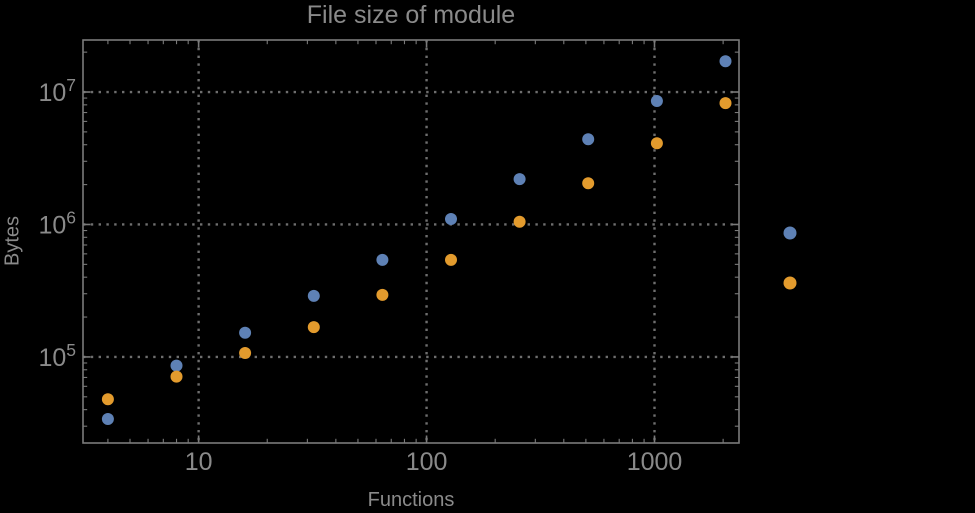  What do you see at coordinates (411, 500) in the screenshot?
I see `x-axis-label: Functions` at bounding box center [411, 500].